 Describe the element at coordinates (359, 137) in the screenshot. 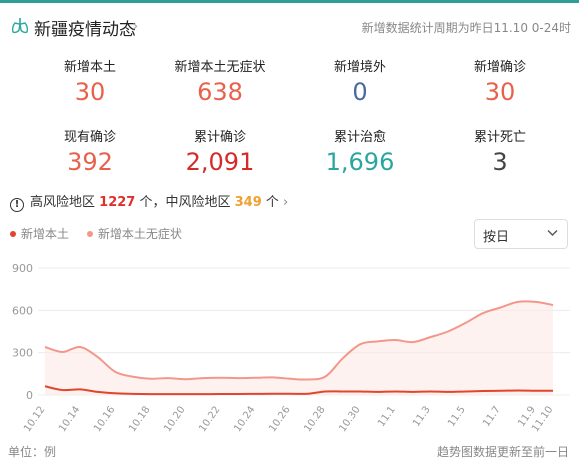

I see `stat-label: 累计治愈` at that location.